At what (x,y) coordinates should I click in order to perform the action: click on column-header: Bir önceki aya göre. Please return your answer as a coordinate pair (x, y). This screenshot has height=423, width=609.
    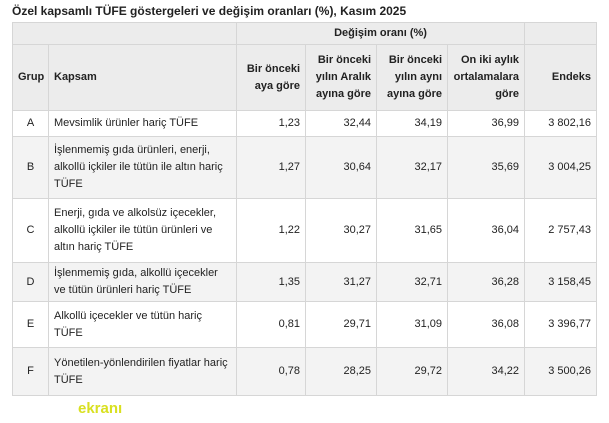
    Looking at the image, I should click on (271, 77).